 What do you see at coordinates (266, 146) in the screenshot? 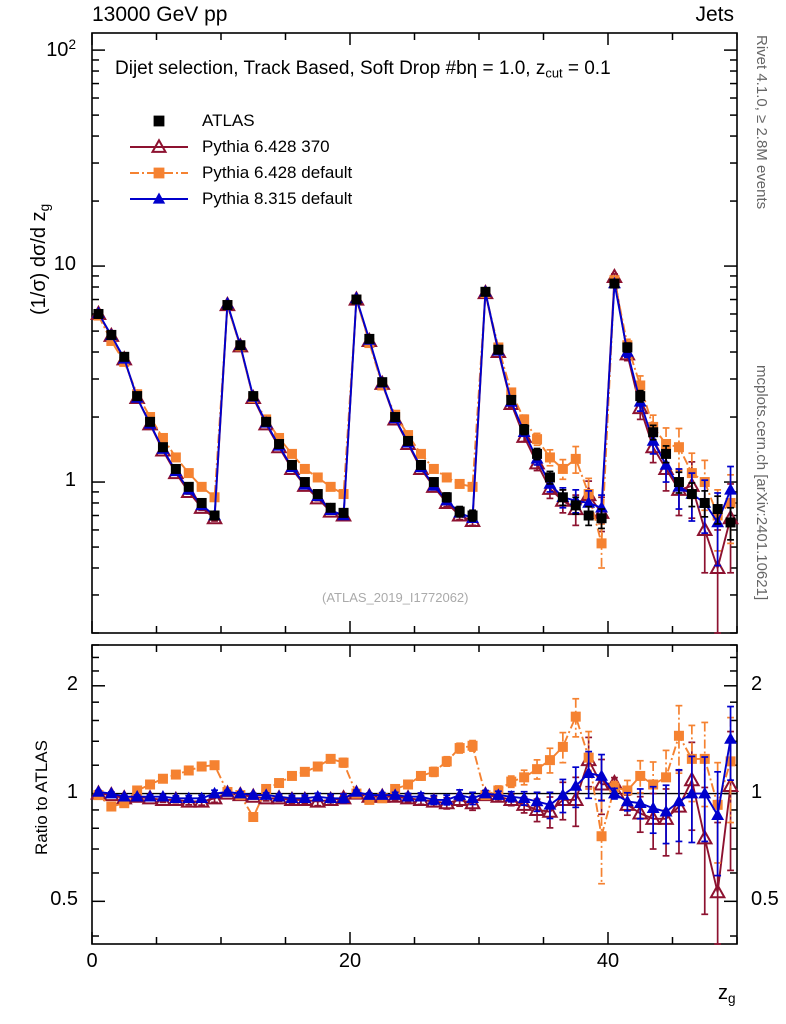
I see `legend-label: Pythia 6.428 370` at bounding box center [266, 146].